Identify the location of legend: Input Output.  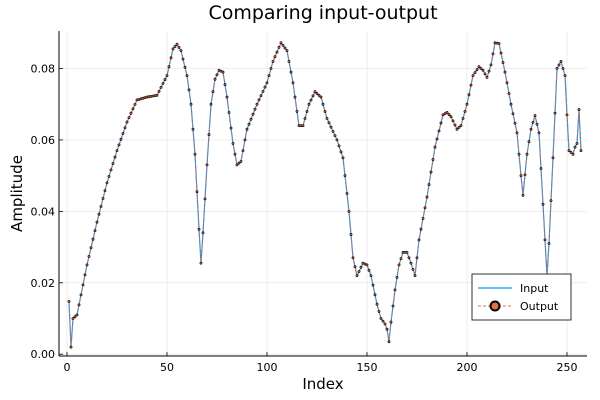
(521, 297).